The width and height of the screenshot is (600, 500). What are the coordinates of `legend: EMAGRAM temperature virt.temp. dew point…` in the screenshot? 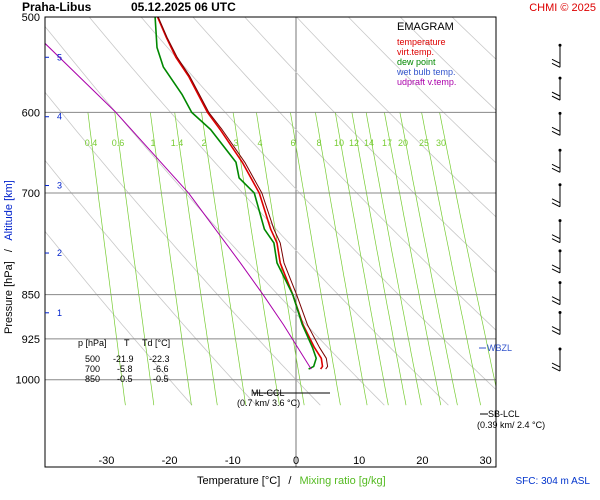 It's located at (426, 54).